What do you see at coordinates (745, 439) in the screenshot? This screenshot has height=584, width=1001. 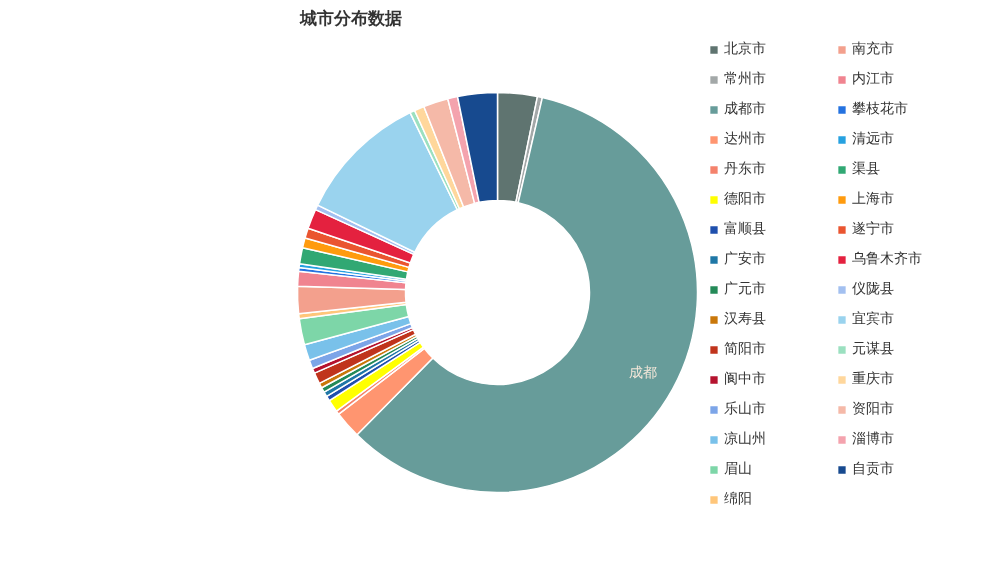 I see `legend-label: 凉山州` at bounding box center [745, 439].